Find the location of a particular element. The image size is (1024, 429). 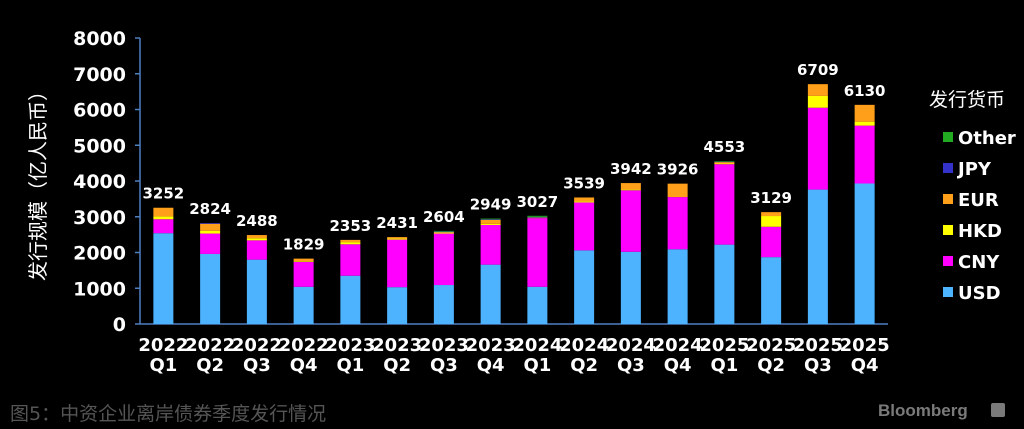

bar-total-label: 1829 is located at coordinates (304, 245).